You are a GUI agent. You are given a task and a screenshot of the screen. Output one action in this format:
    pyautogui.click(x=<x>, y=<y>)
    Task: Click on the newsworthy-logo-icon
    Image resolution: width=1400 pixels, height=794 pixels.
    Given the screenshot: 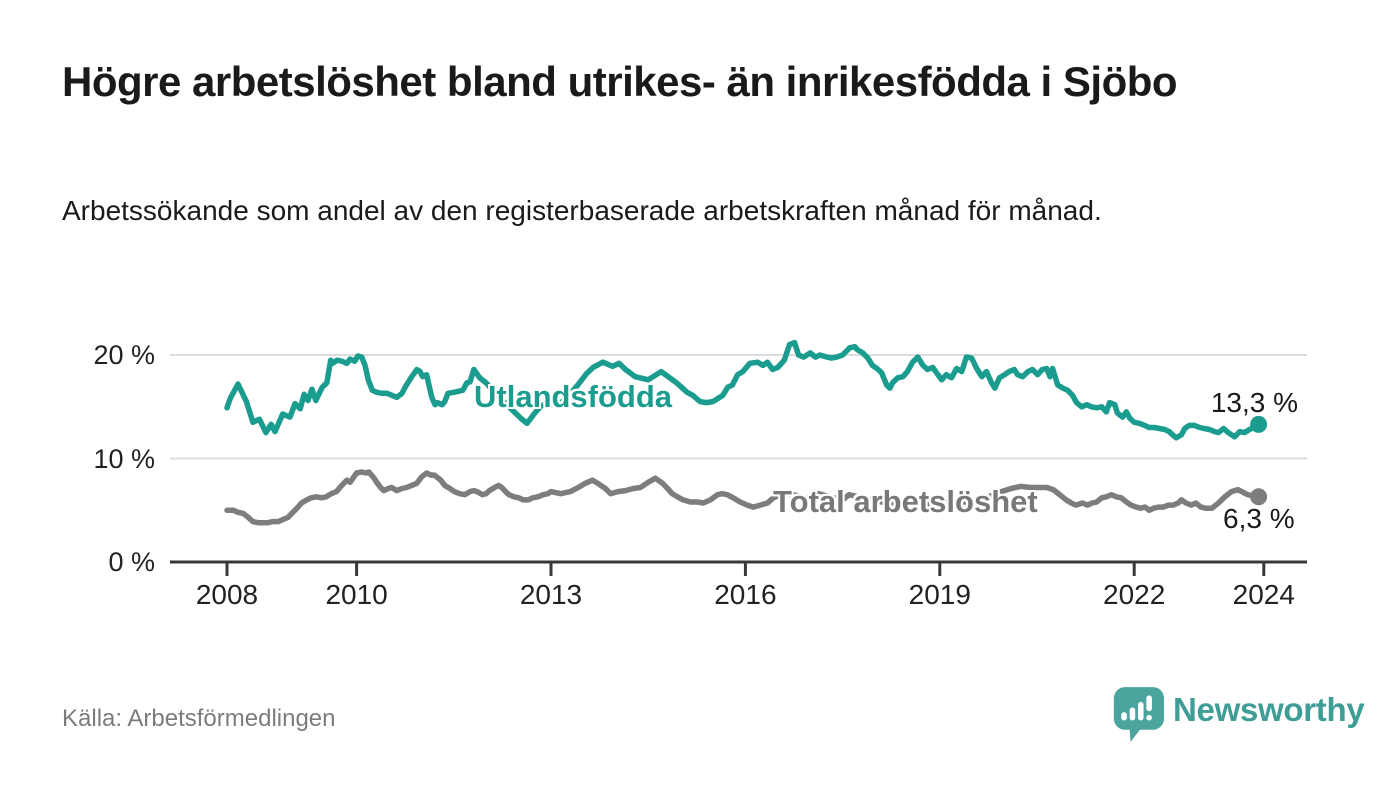 What is the action you would take?
    pyautogui.click(x=1138, y=714)
    